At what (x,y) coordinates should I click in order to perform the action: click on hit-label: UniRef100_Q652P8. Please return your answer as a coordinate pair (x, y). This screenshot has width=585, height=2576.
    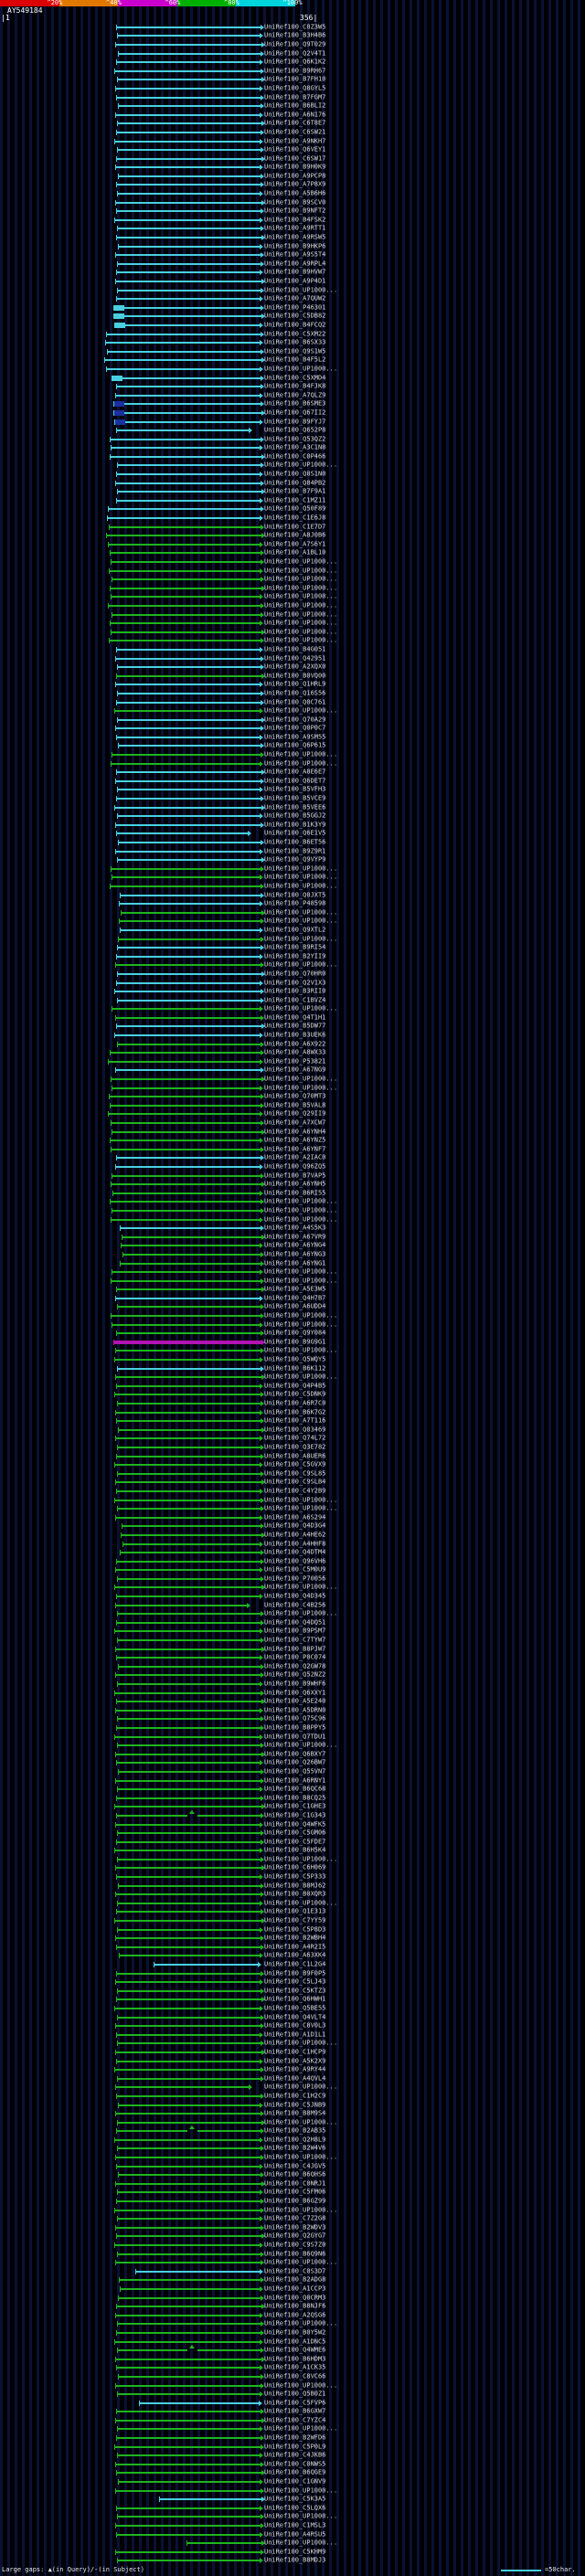
    Looking at the image, I should click on (295, 430).